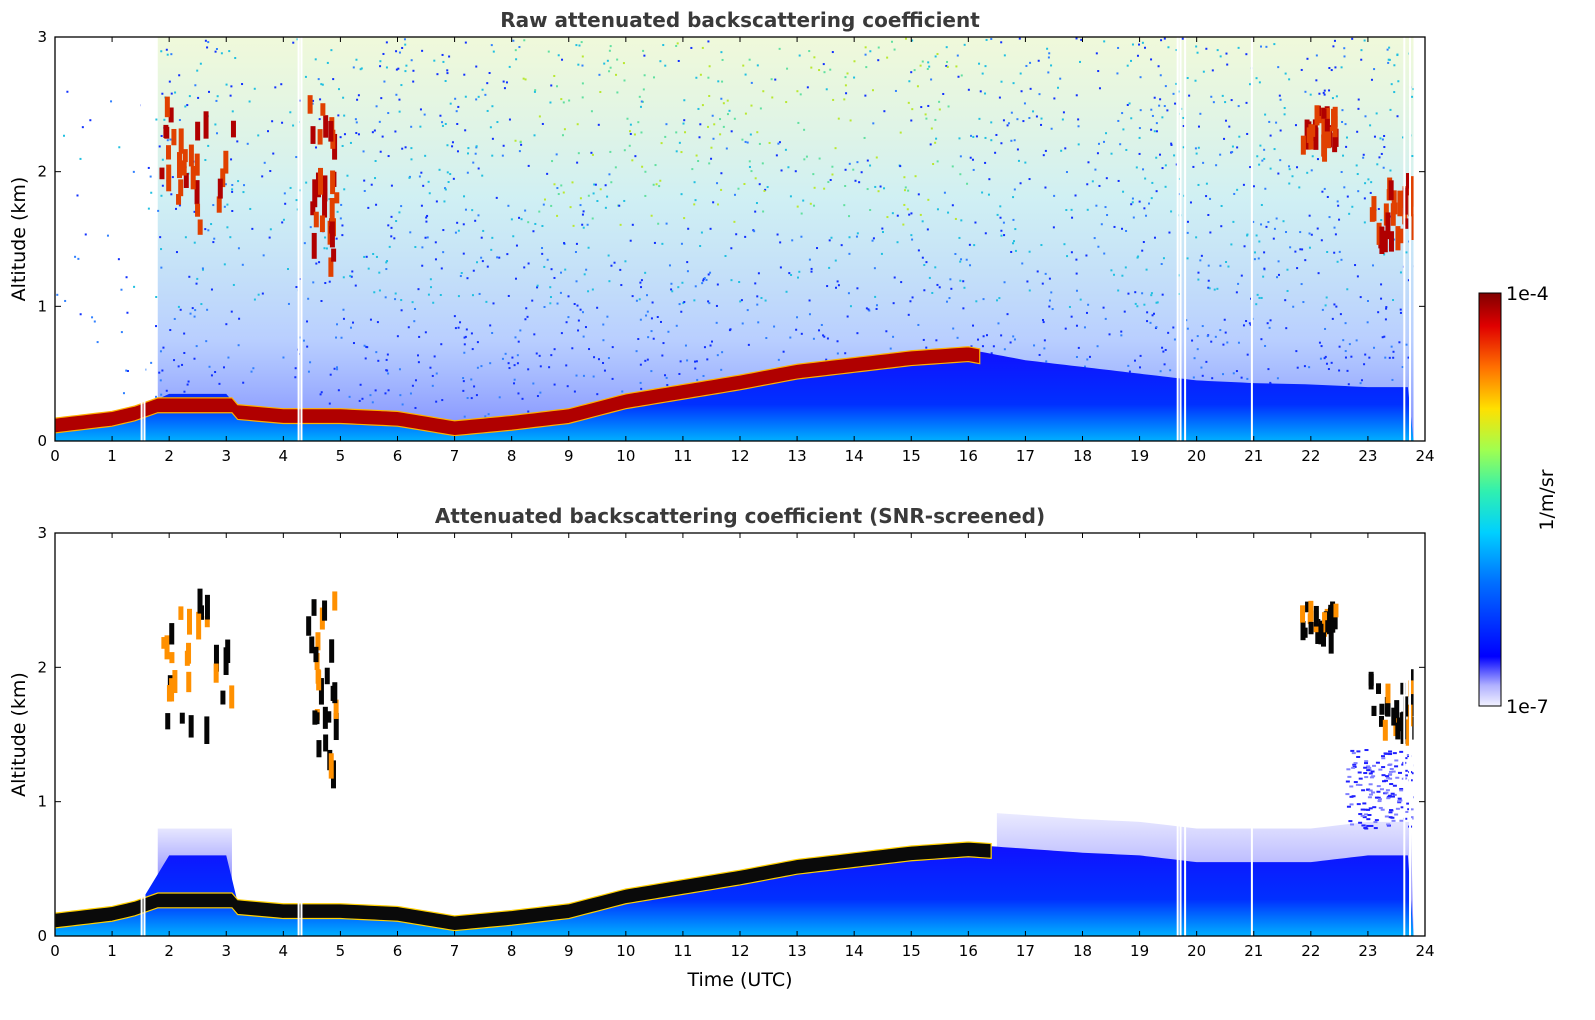 This screenshot has height=1020, width=1595. What do you see at coordinates (512, 456) in the screenshot?
I see `x-tick-label: 8` at bounding box center [512, 456].